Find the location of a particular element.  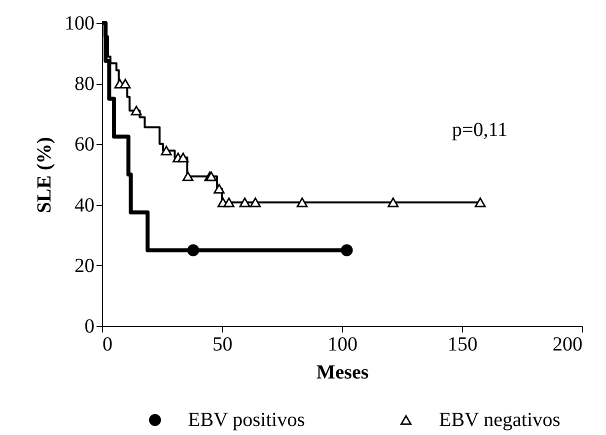

y-tick-label: 0 is located at coordinates (89, 327).